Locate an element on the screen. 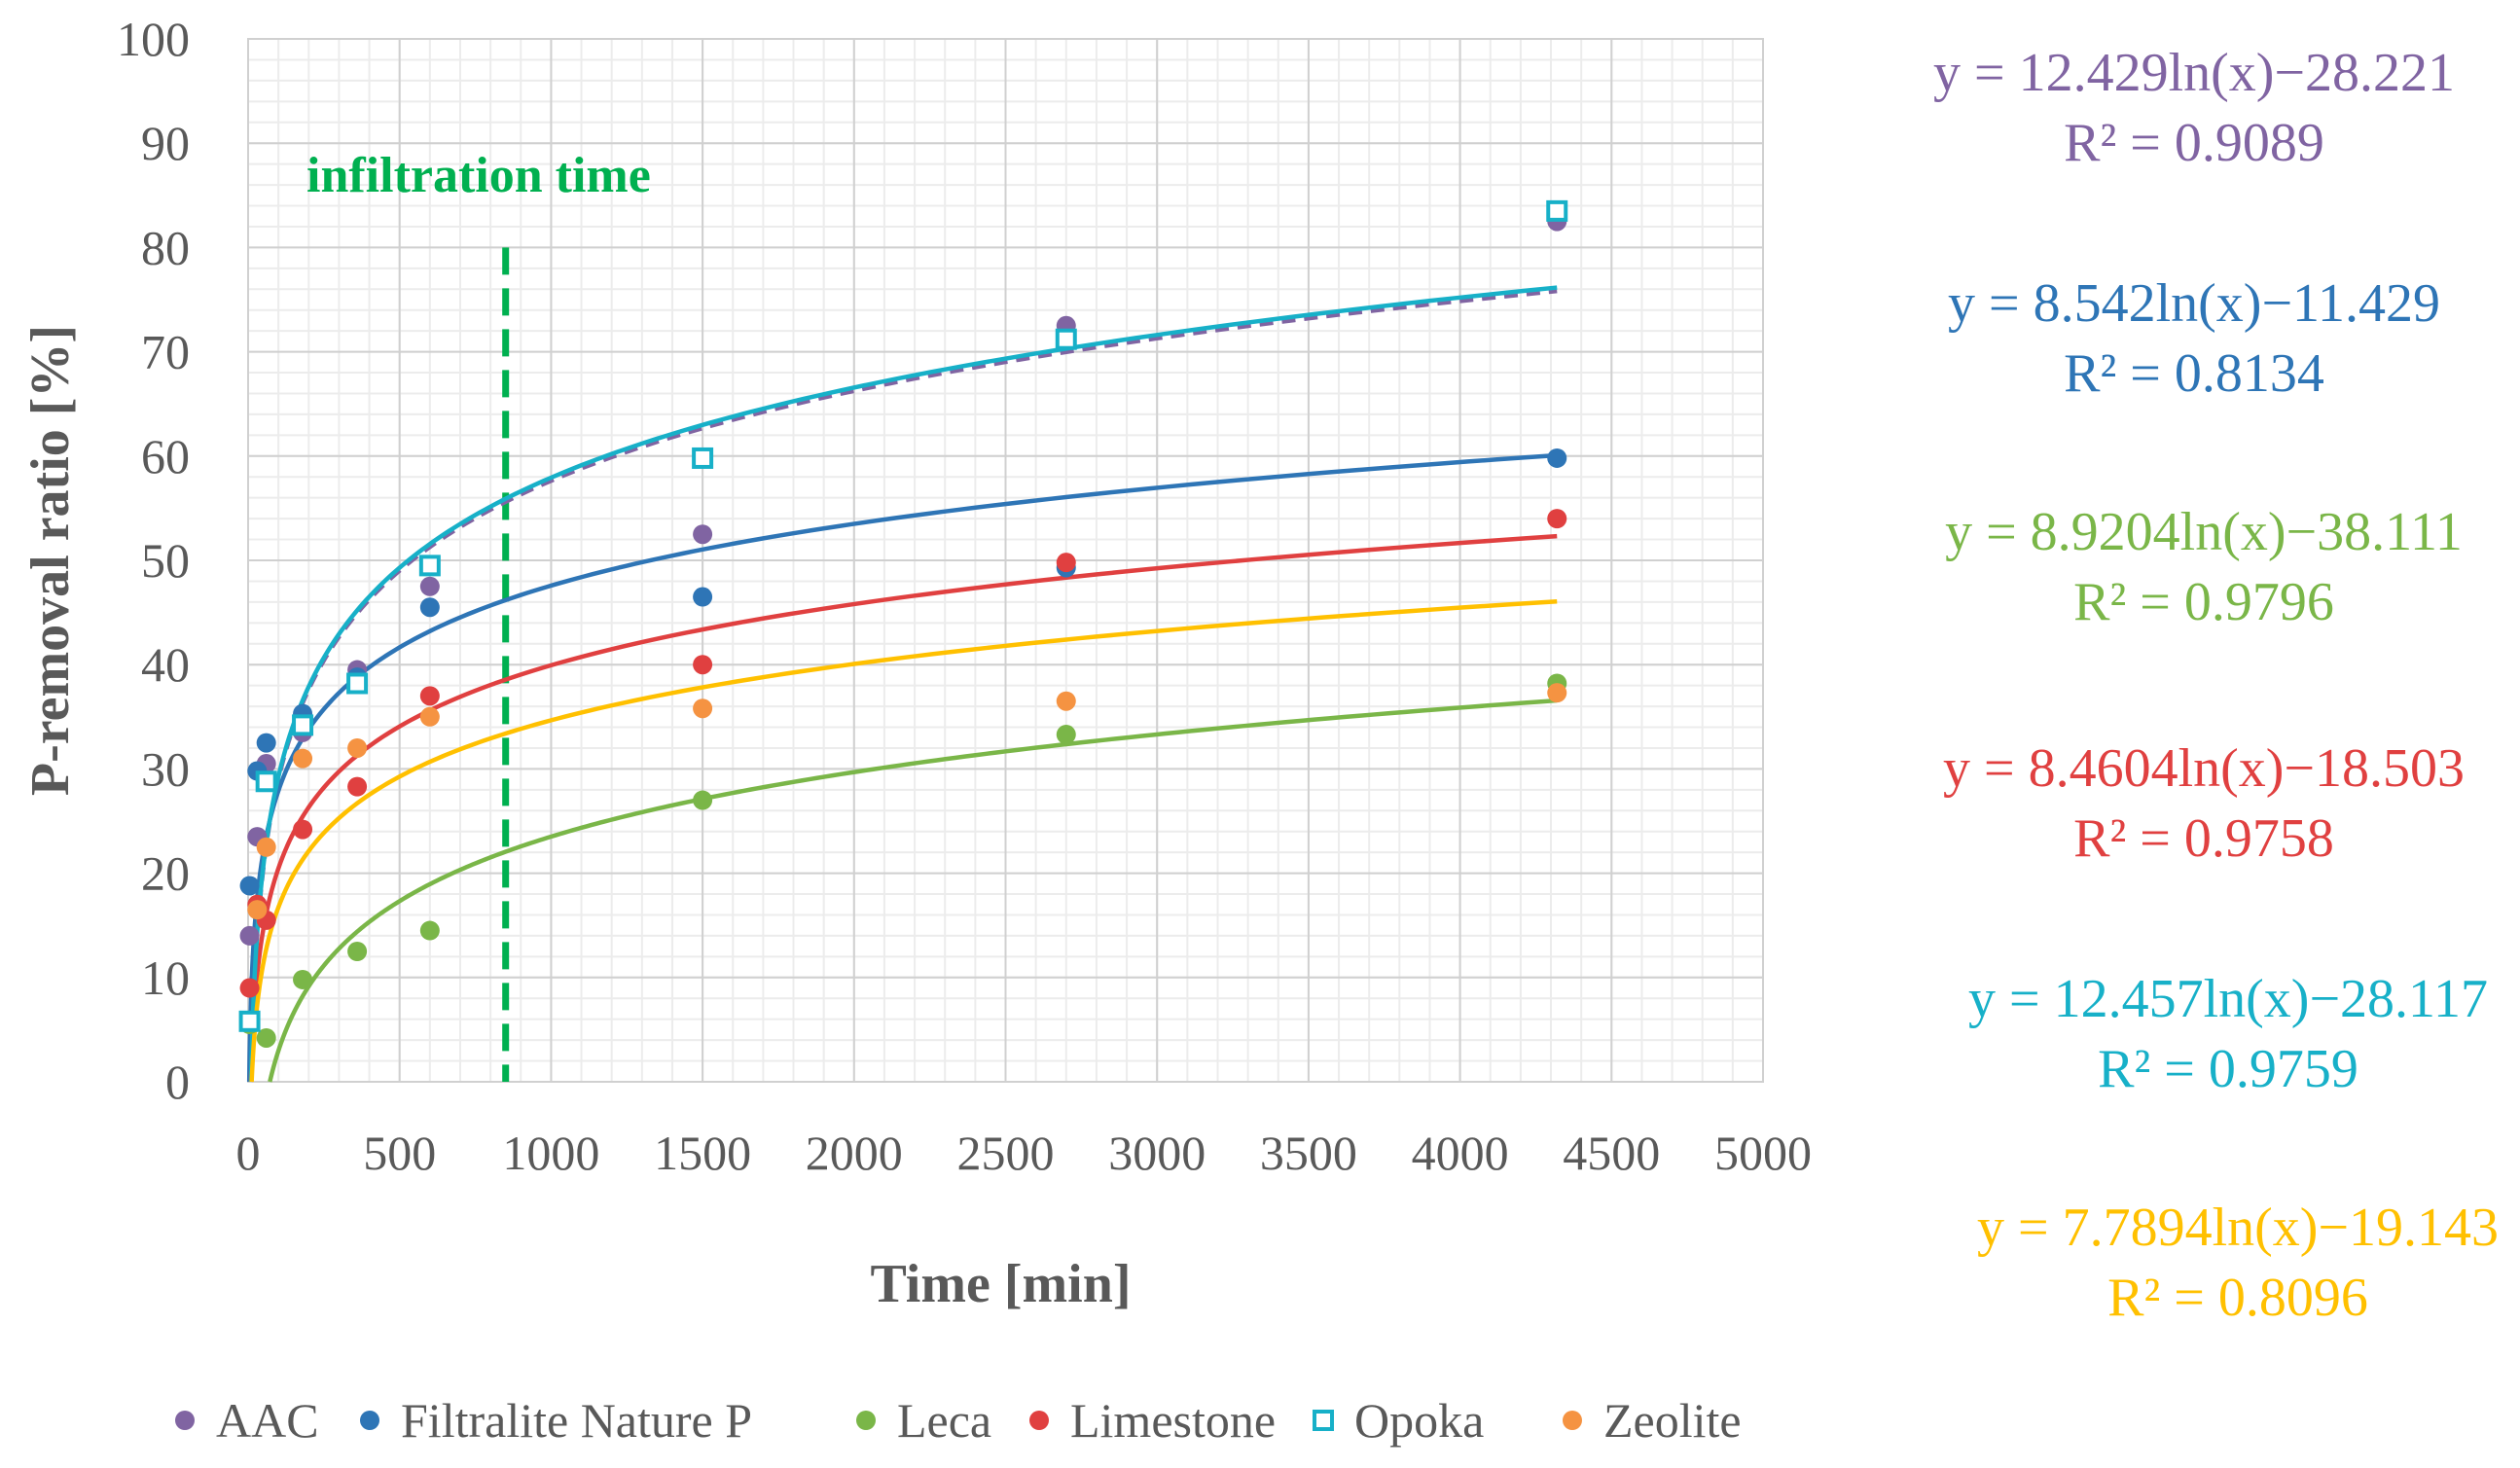 The width and height of the screenshot is (2520, 1468). equation-limestone: y = 8.4604ln(x)−18.503 is located at coordinates (2204, 768).